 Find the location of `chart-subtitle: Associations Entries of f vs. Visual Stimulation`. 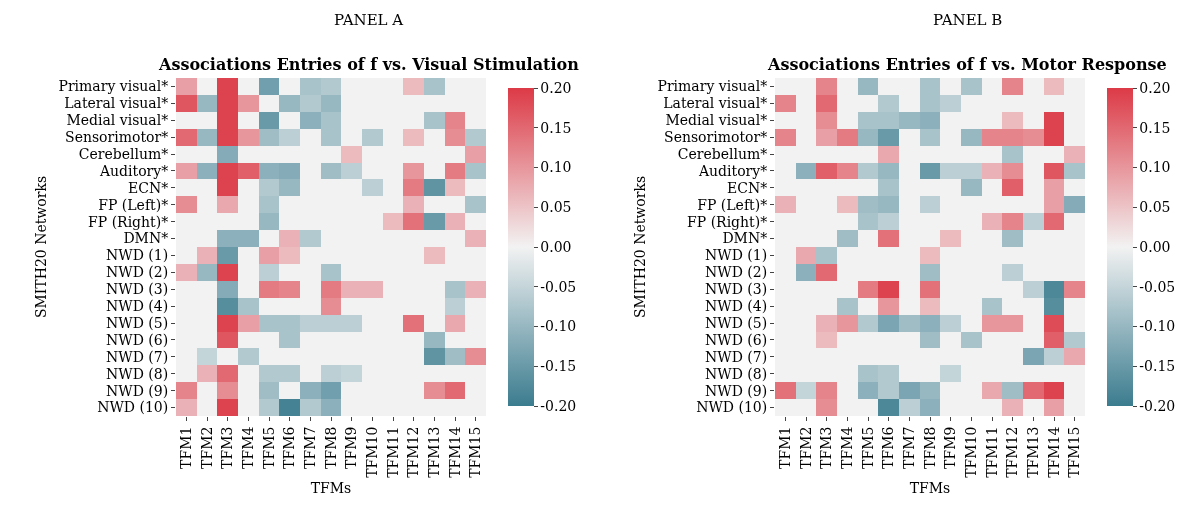

chart-subtitle: Associations Entries of f vs. Visual Stimulation is located at coordinates (369, 64).